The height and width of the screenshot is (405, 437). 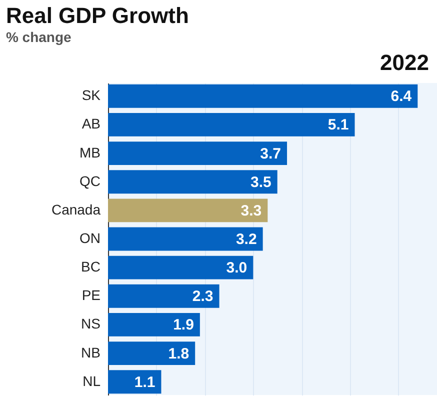 I want to click on y-tick-label: ON, so click(x=90, y=238).